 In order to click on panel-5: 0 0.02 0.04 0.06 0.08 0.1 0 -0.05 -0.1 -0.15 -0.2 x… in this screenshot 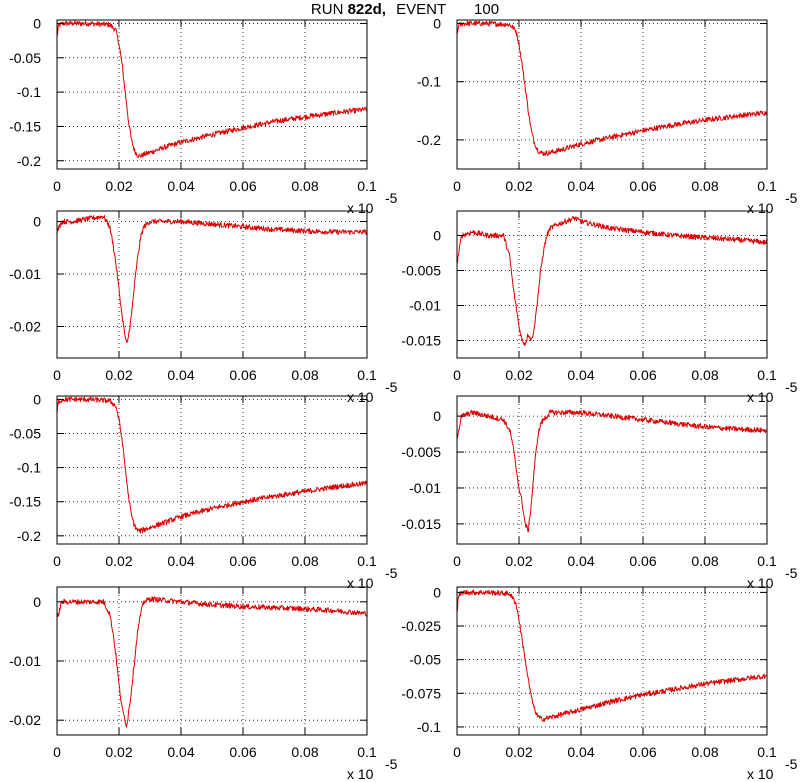, I will do `click(203, 491)`.